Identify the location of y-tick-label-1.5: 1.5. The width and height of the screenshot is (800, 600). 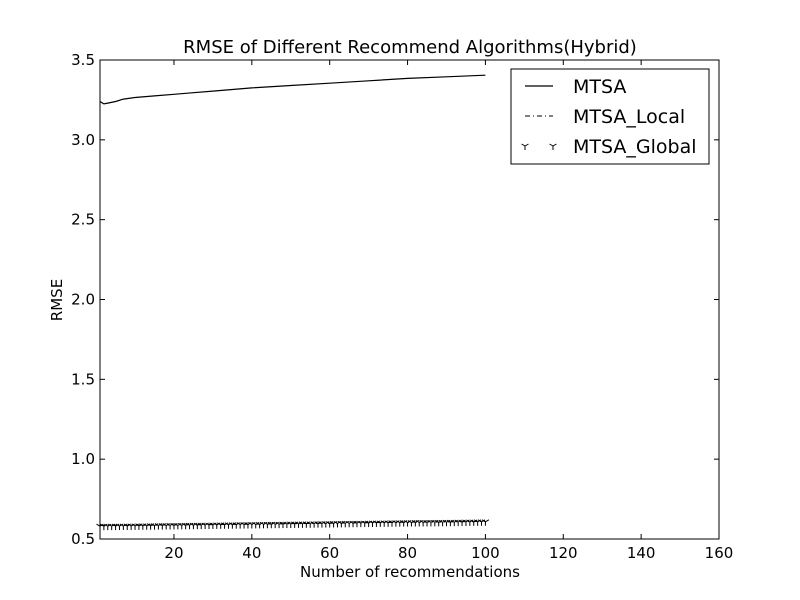
(83, 379).